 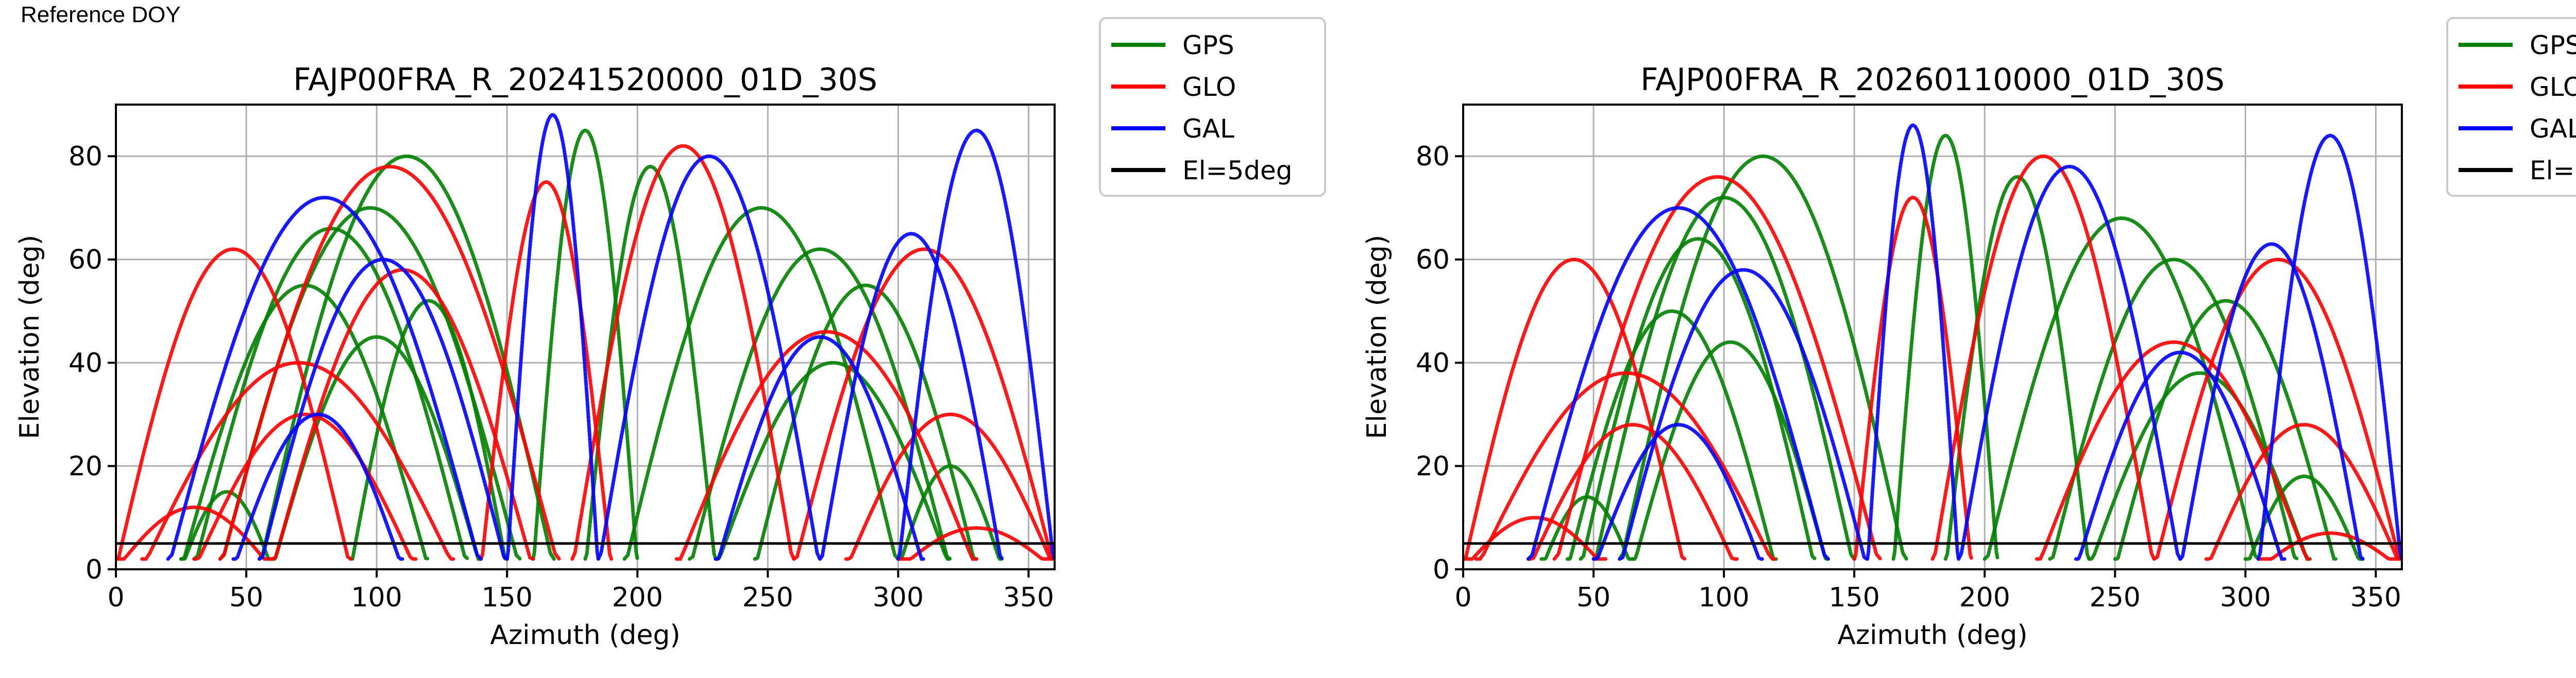 I want to click on reference-doy-note: Reference DOY, so click(x=101, y=14).